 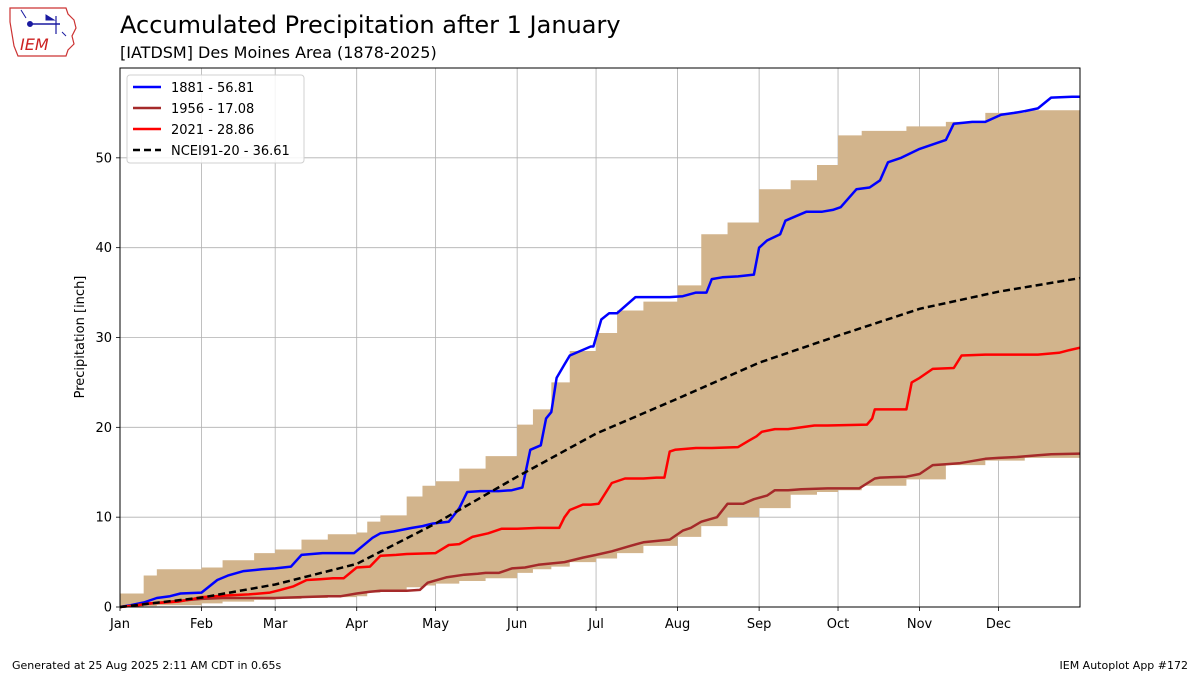 What do you see at coordinates (212, 130) in the screenshot?
I see `legend-label-2: 2021 - 28.86` at bounding box center [212, 130].